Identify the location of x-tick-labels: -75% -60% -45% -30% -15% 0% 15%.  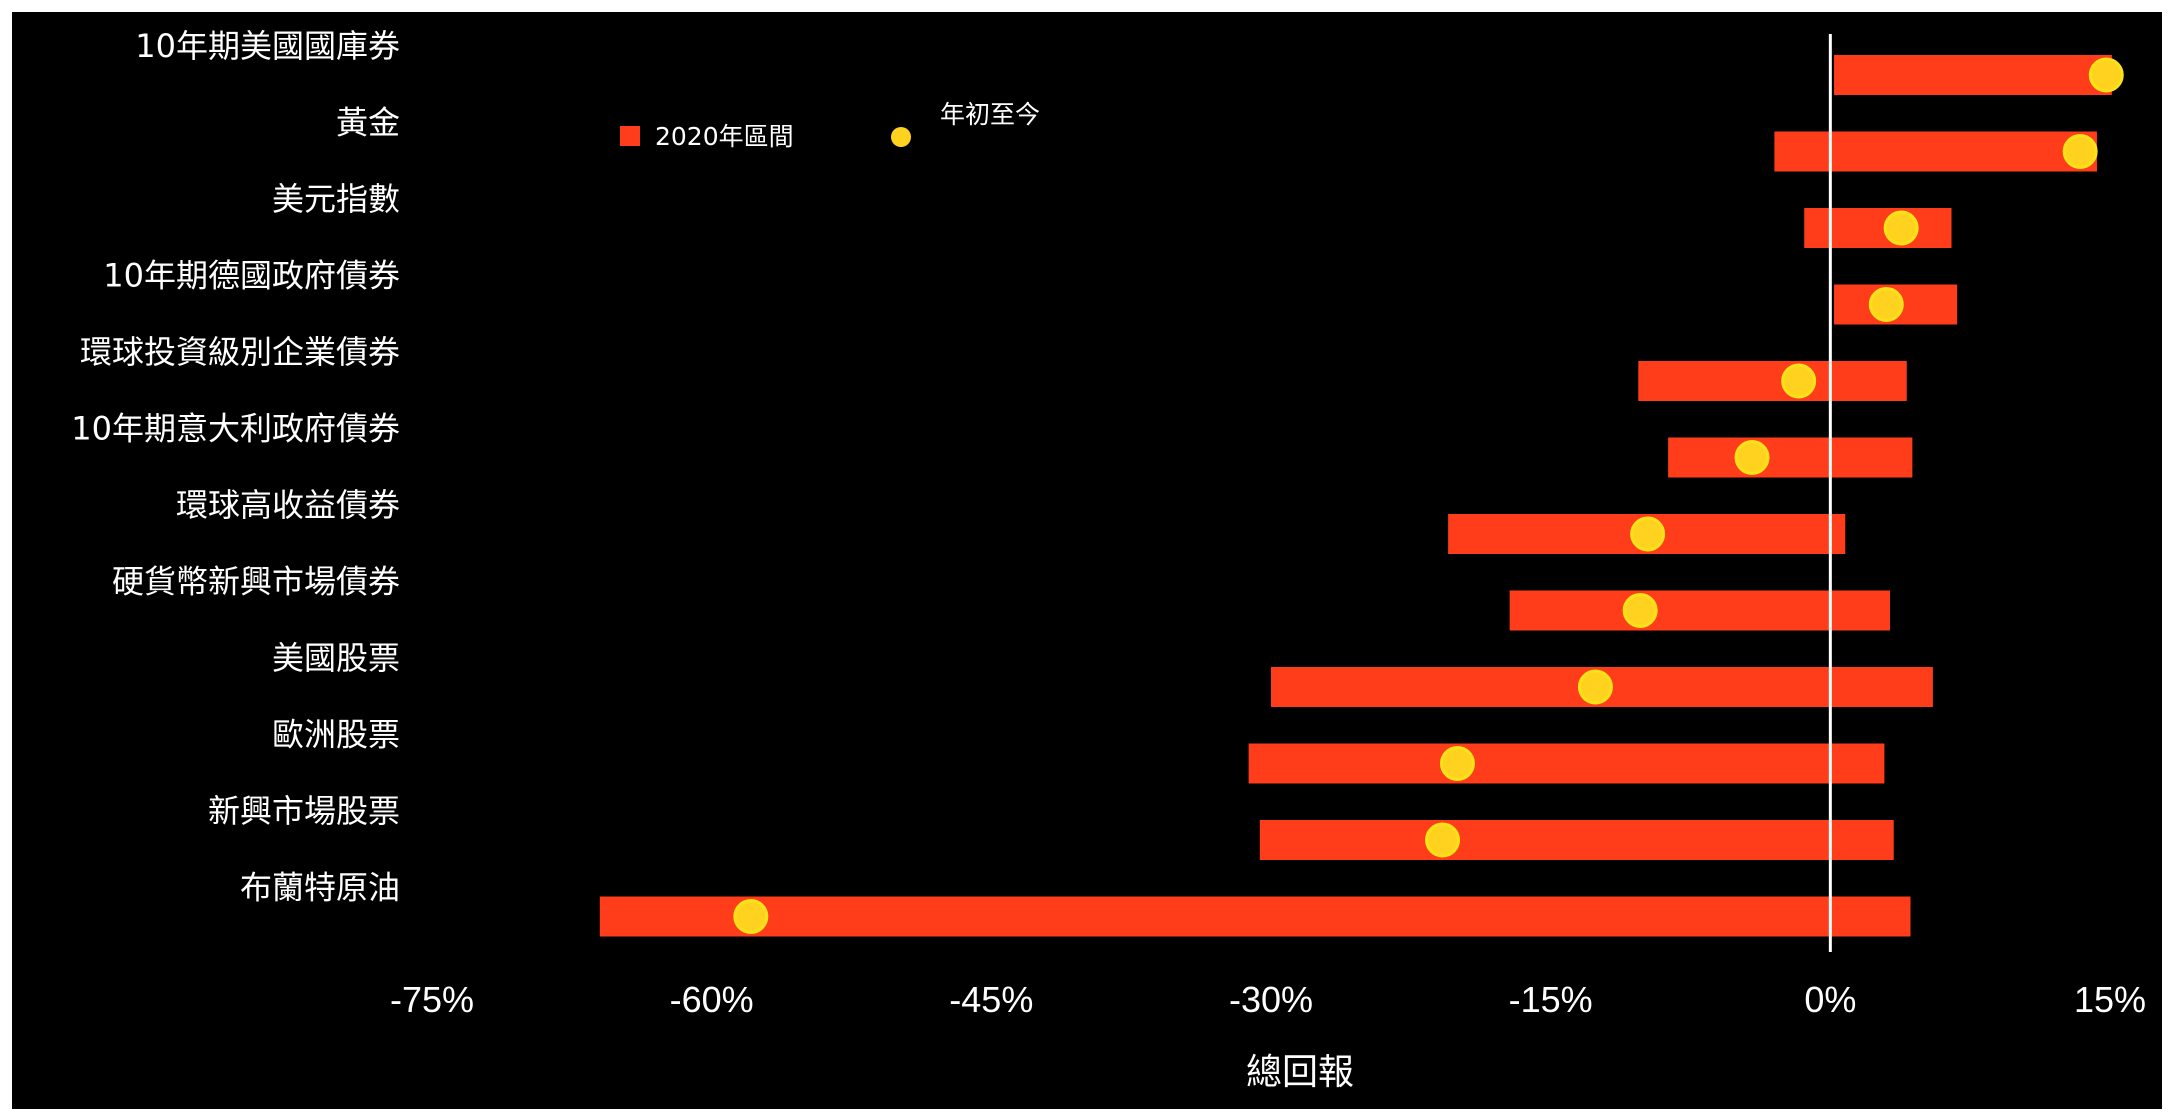
(1268, 999).